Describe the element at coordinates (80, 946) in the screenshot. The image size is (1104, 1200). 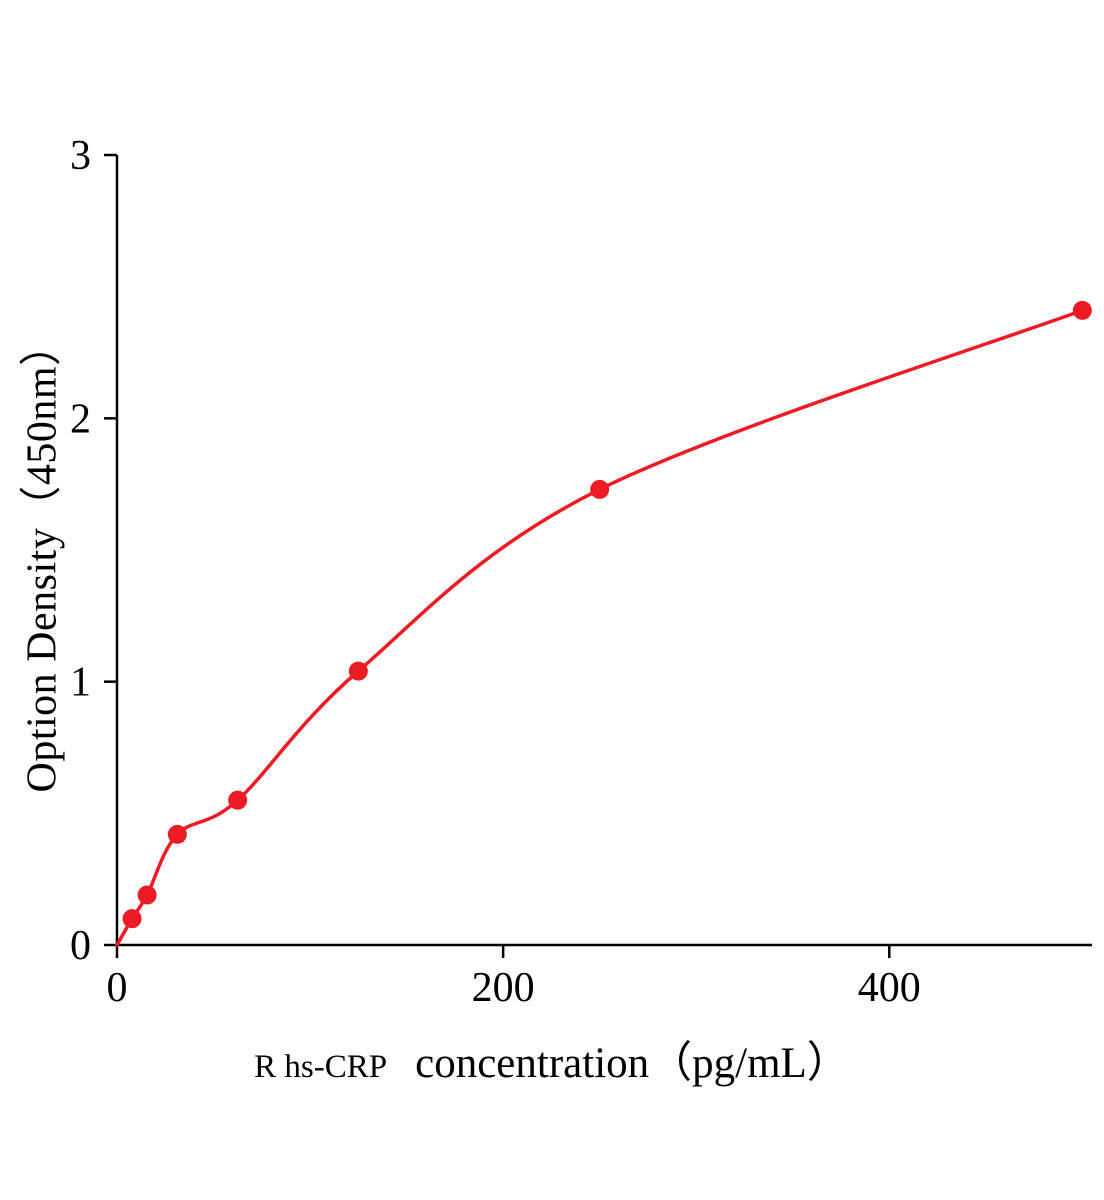
I see `y-tick-label: 0` at that location.